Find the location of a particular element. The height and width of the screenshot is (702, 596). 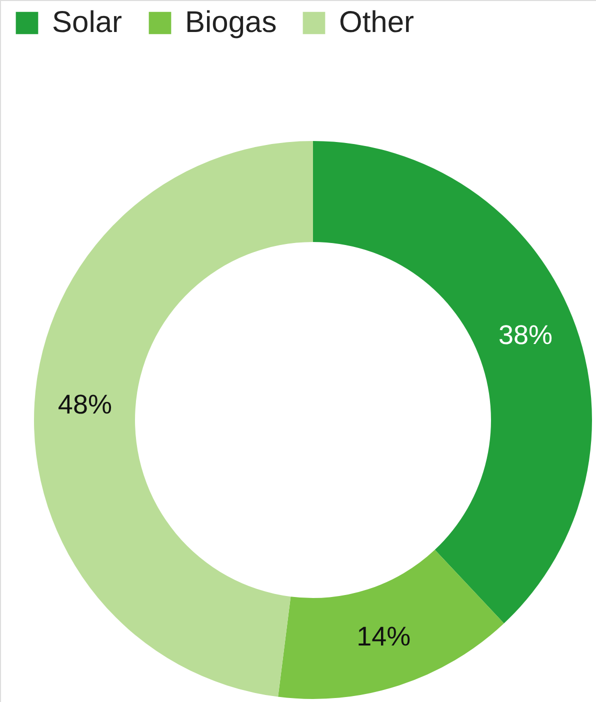

legend-label: Biogas is located at coordinates (231, 22).